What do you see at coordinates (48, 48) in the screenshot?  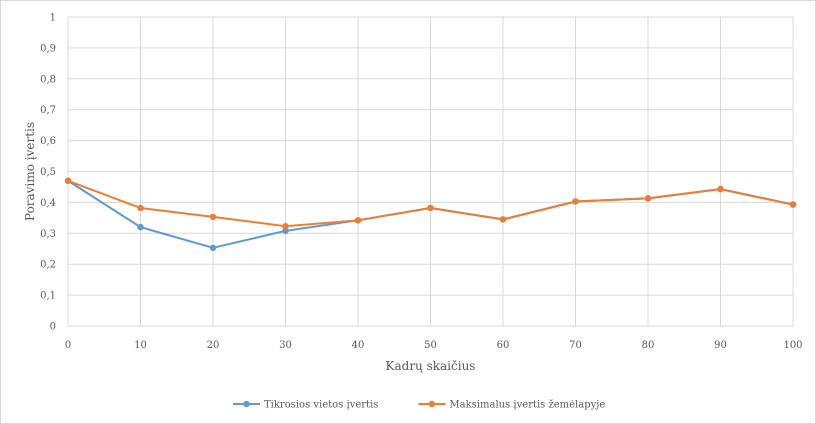 I see `y-tick-label: 0,9` at bounding box center [48, 48].